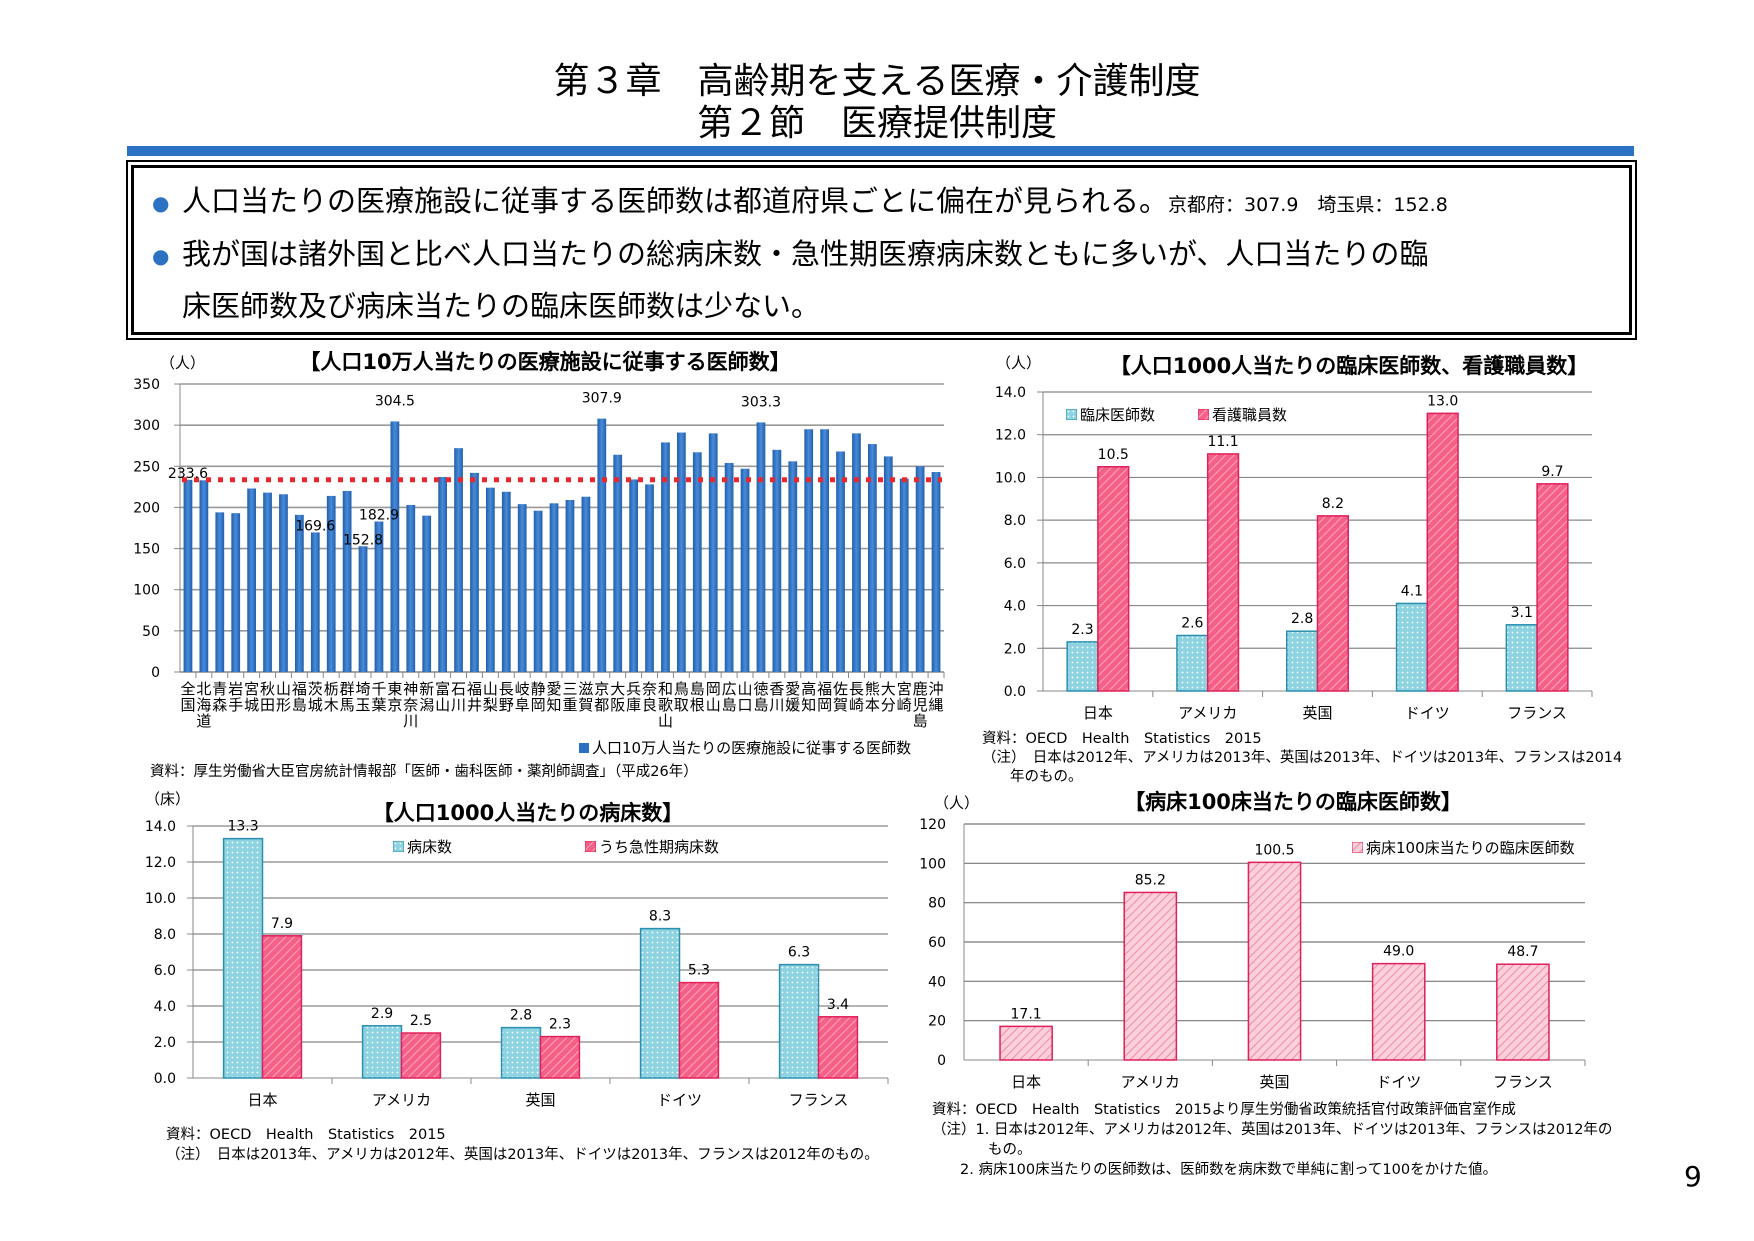  What do you see at coordinates (1113, 455) in the screenshot?
I see `data-label: 10.5` at bounding box center [1113, 455].